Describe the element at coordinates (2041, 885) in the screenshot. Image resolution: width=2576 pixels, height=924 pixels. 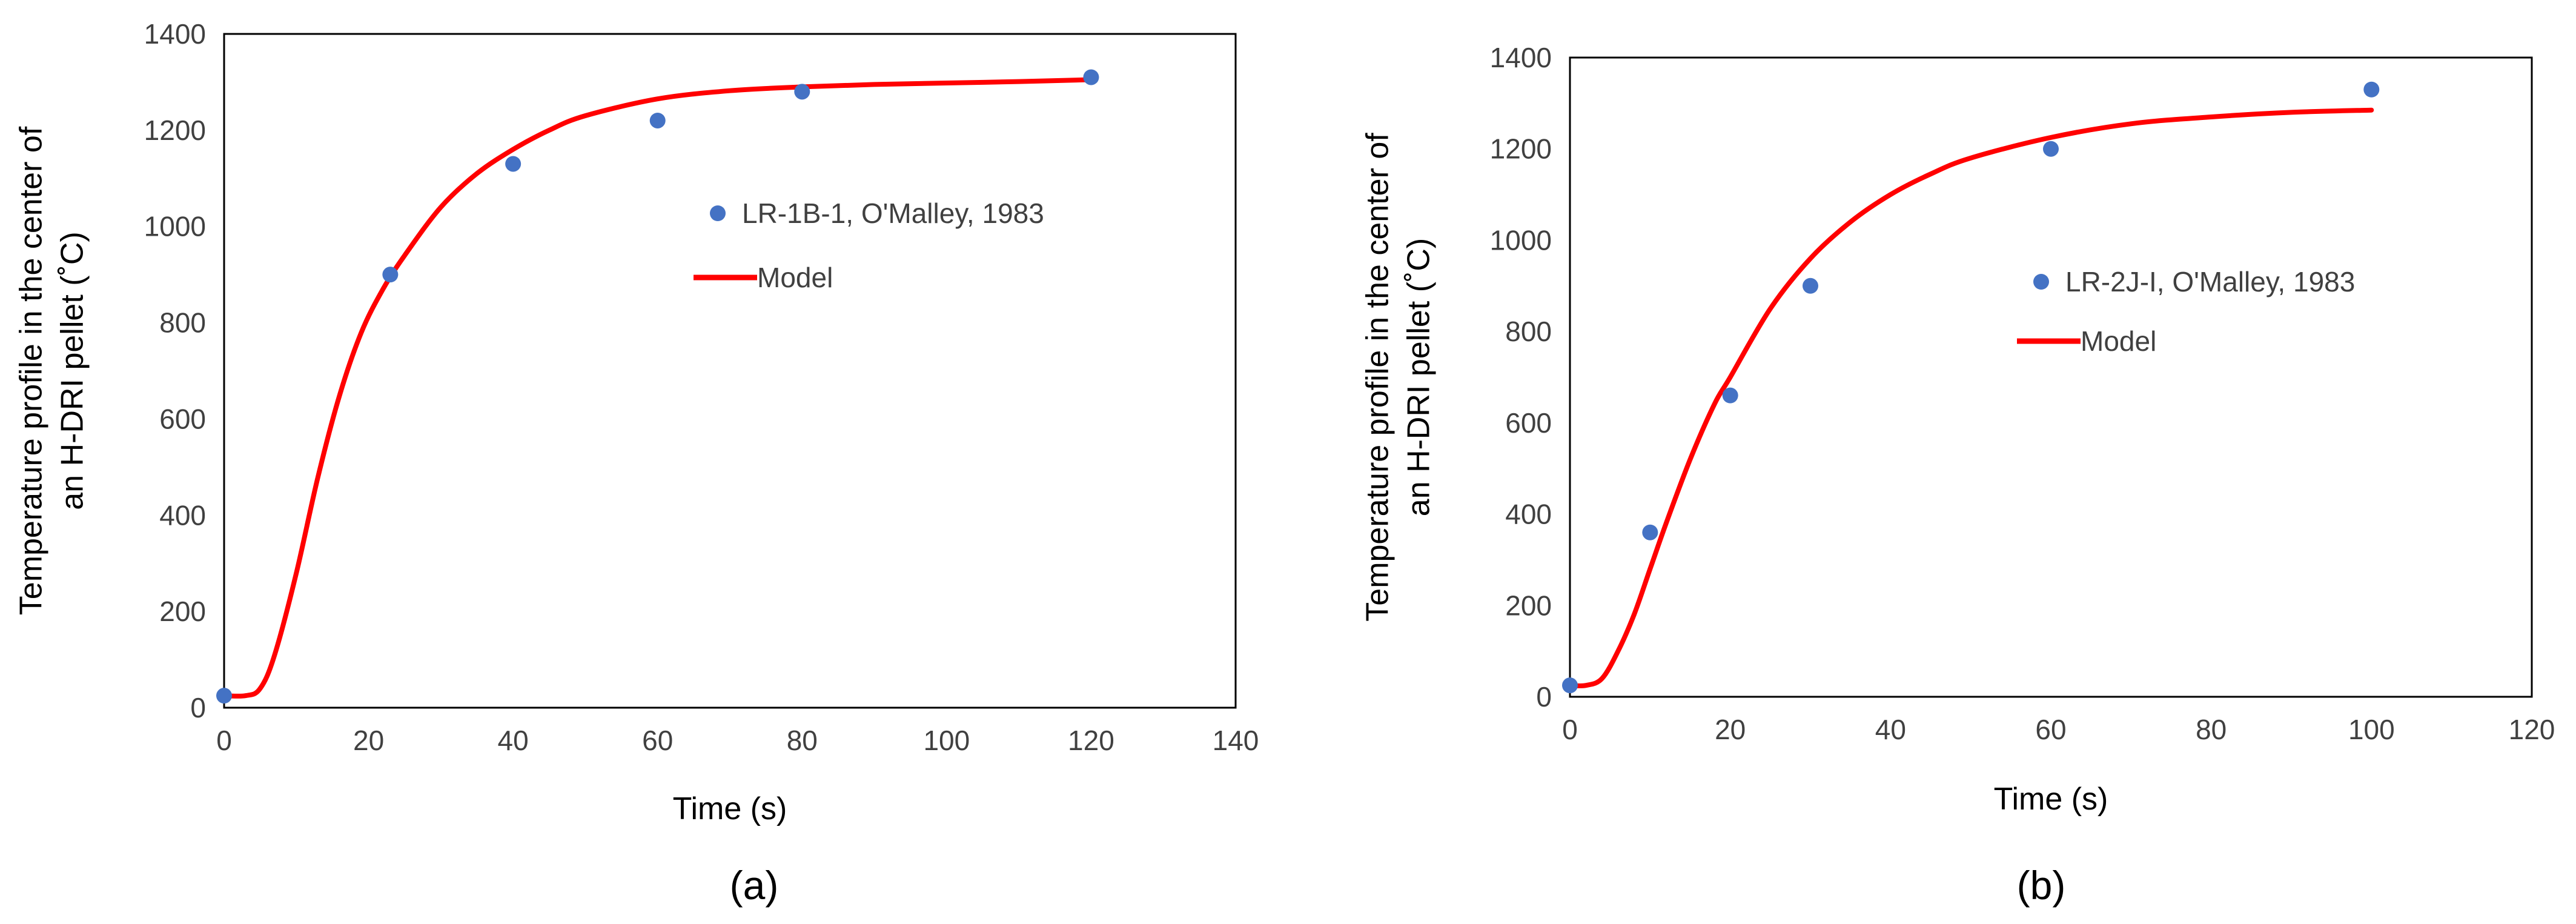
I see `panel-label: (b)` at that location.